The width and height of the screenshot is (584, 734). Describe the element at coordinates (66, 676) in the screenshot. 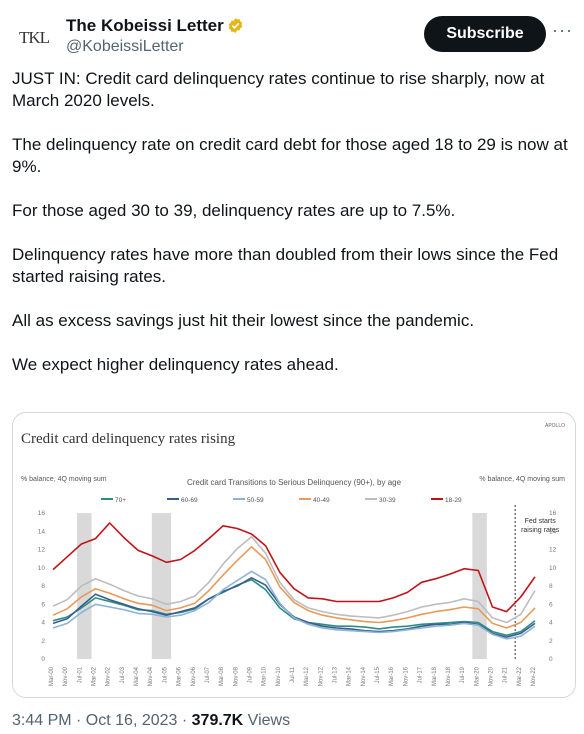

I see `x-tick-label: Nov-00` at that location.